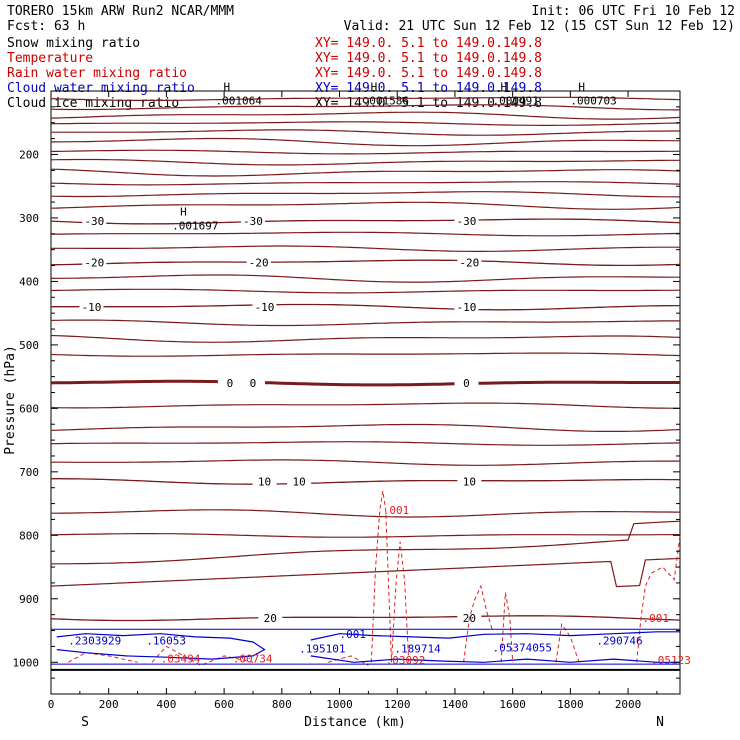 The width and height of the screenshot is (740, 740). I want to click on isotherm--20, so click(365, 263).